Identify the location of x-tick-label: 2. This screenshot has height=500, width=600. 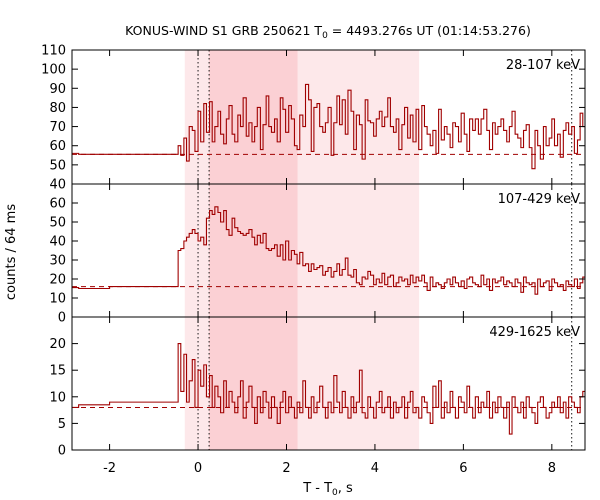
(286, 468).